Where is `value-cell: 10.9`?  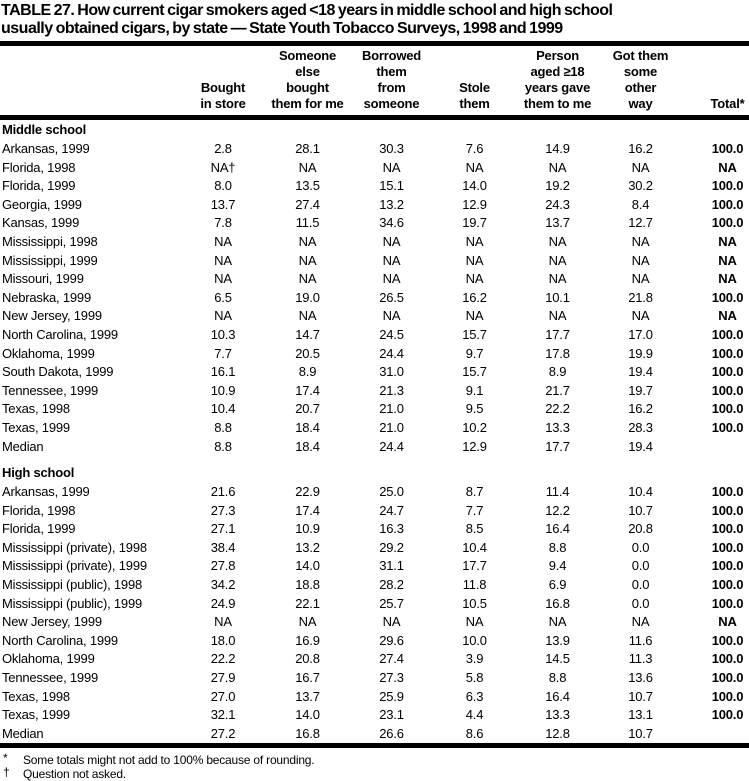
value-cell: 10.9 is located at coordinates (223, 390).